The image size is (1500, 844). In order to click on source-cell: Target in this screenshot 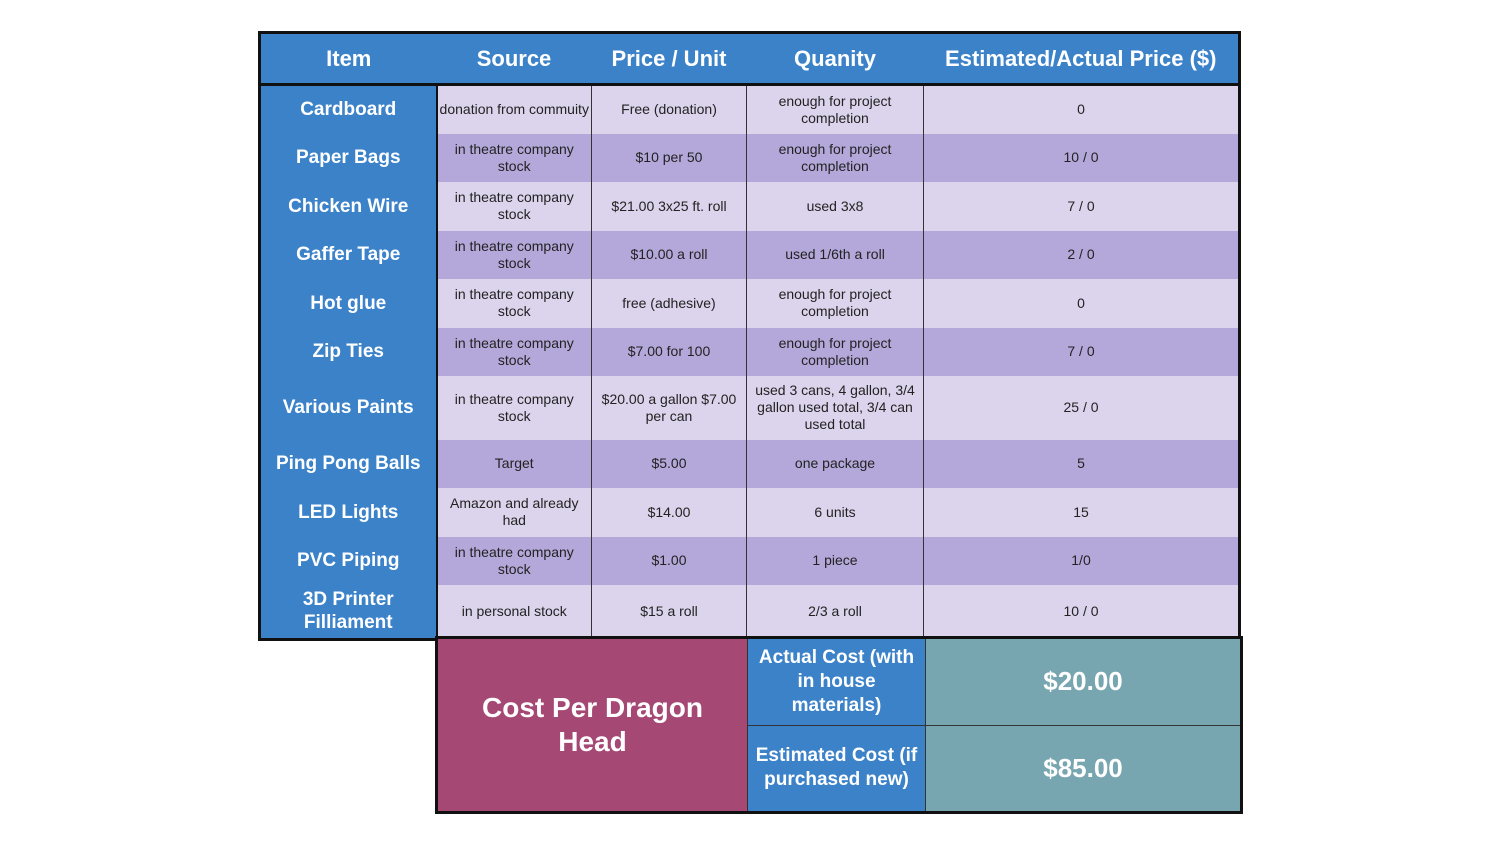, I will do `click(514, 463)`.